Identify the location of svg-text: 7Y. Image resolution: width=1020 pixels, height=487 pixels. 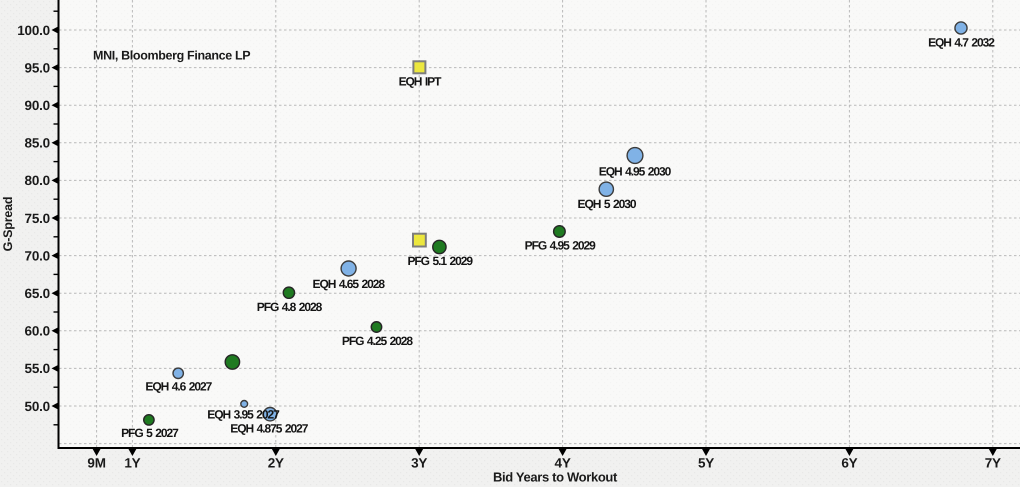
(993, 463).